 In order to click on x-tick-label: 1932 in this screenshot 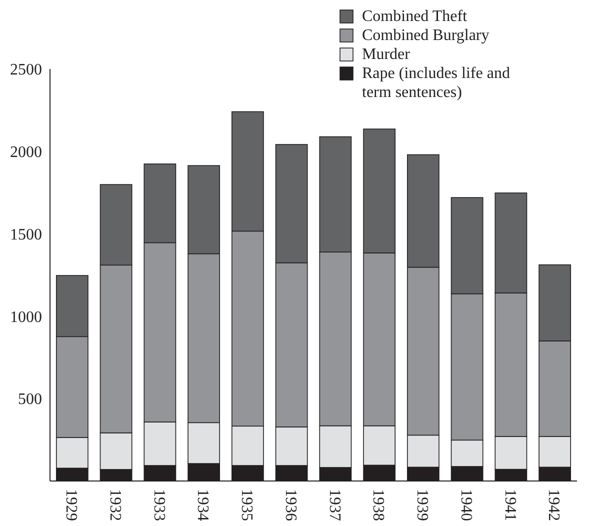, I will do `click(115, 505)`.